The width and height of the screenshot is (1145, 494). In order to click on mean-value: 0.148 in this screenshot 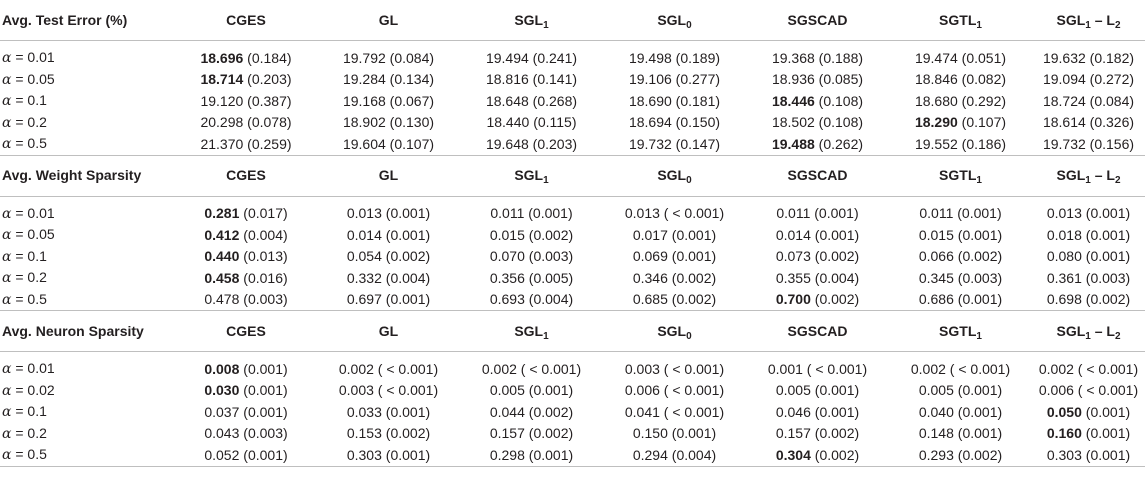, I will do `click(936, 433)`.